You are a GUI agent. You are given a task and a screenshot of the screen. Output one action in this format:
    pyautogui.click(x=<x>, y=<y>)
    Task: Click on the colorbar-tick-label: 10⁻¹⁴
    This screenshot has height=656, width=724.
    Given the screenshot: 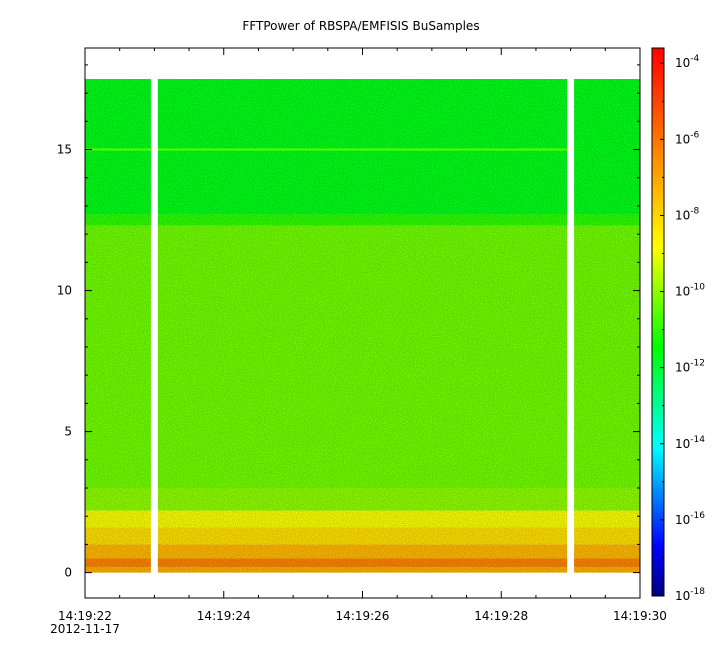 What is the action you would take?
    pyautogui.click(x=690, y=443)
    